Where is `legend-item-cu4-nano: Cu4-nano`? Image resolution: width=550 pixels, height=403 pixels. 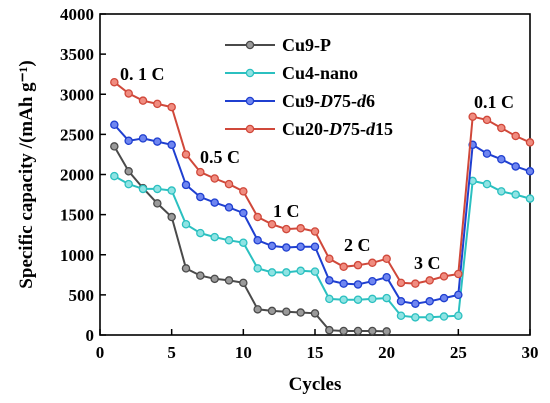
legend-item-cu4-nano: Cu4-nano is located at coordinates (291, 73).